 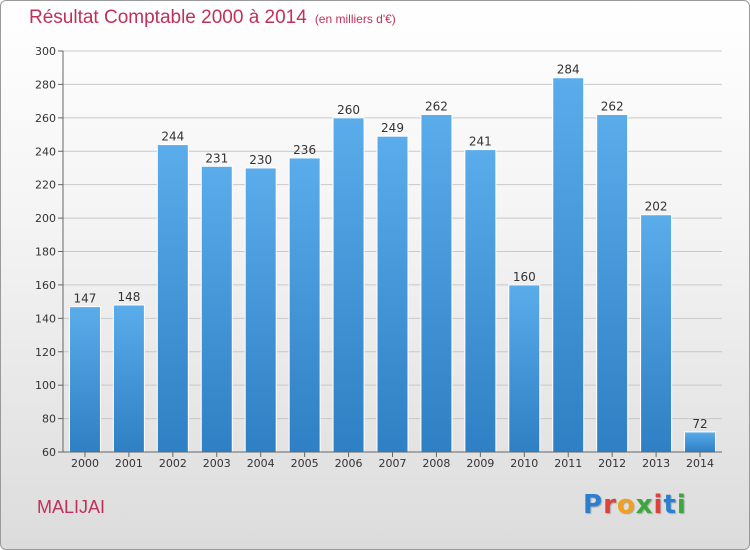 I want to click on x-tick-label: 2010, so click(x=524, y=463).